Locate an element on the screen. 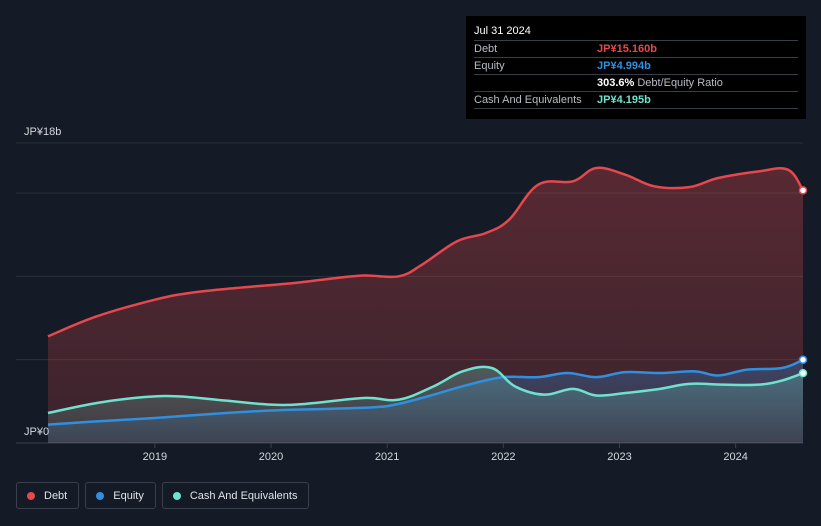 The width and height of the screenshot is (821, 526). tooltip-label: Equity is located at coordinates (489, 66).